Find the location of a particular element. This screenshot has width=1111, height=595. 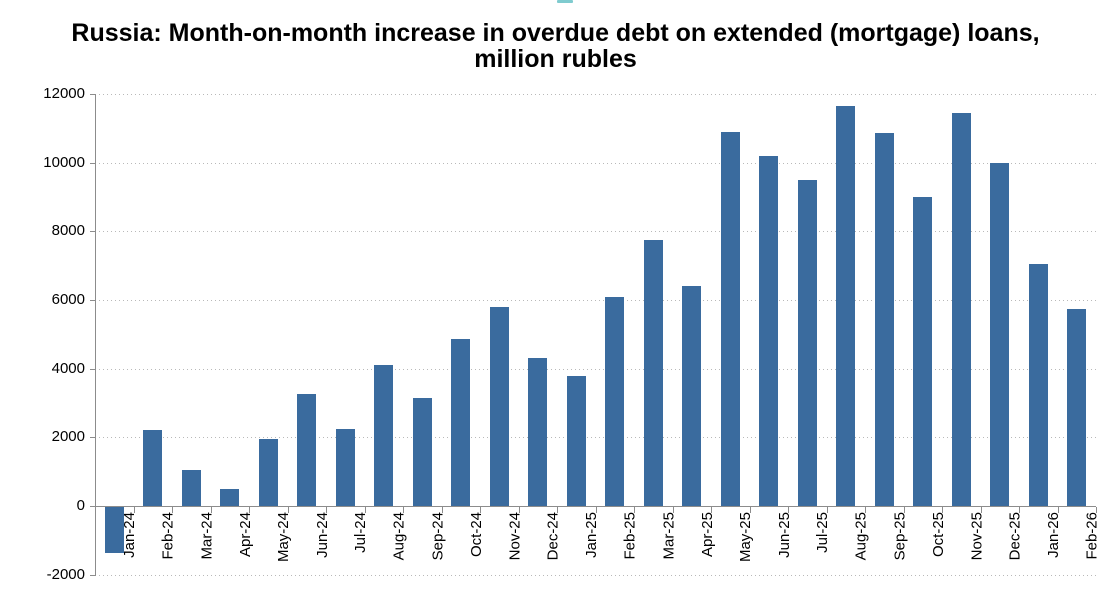

x-tick-label-Jan-25: Jan-25 is located at coordinates (592, 535).